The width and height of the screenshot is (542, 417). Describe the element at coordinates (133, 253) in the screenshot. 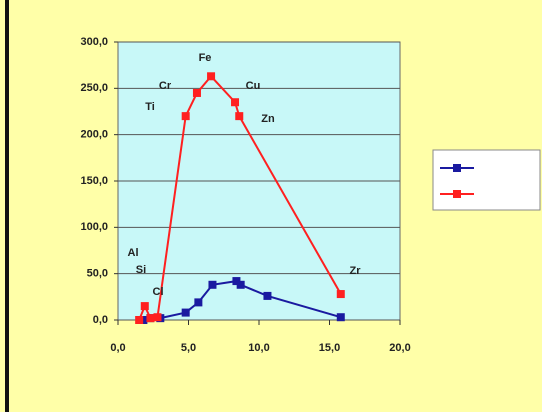

I see `annotation: Al` at that location.